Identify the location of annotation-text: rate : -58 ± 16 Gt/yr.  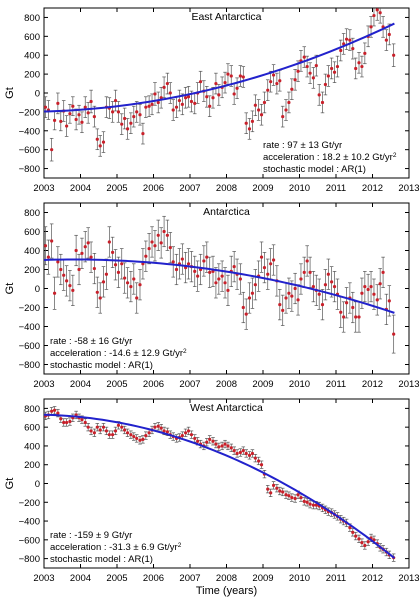
(91, 341).